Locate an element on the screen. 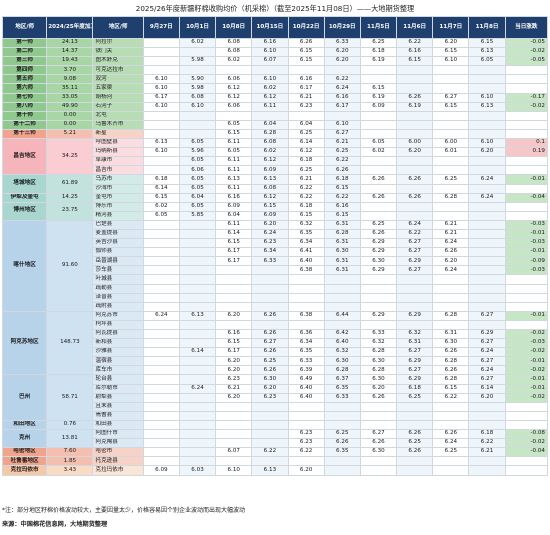  county-cell: 泽普县 is located at coordinates (118, 297).